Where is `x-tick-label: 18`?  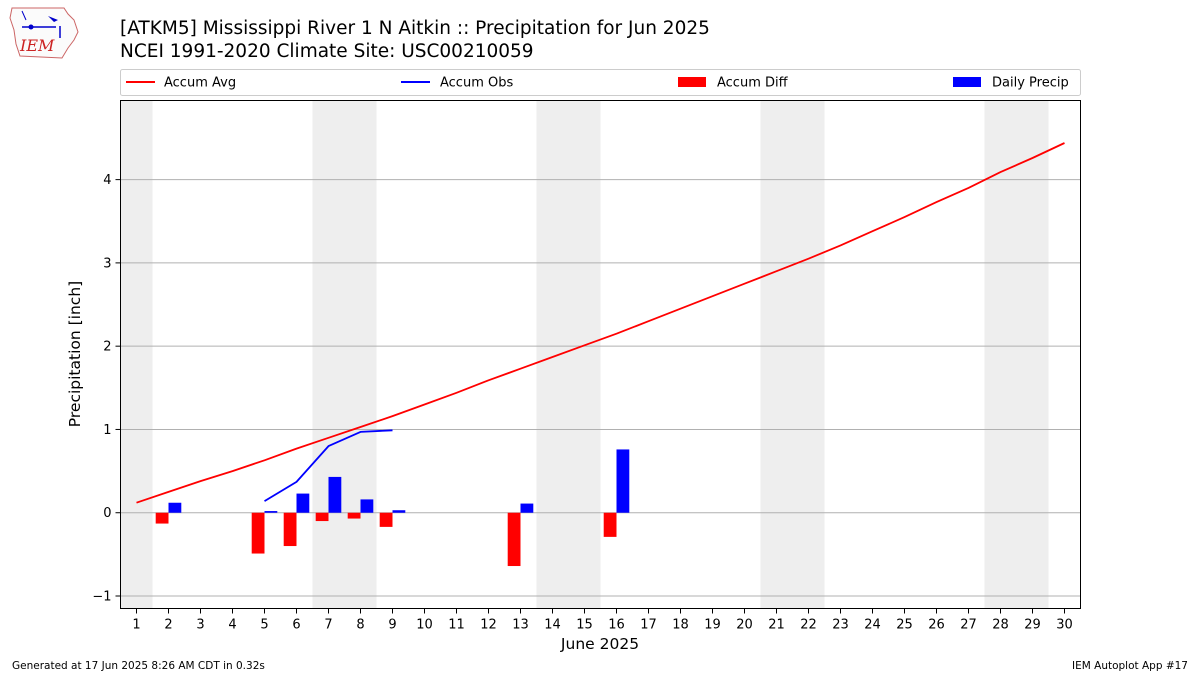 x-tick-label: 18 is located at coordinates (680, 625).